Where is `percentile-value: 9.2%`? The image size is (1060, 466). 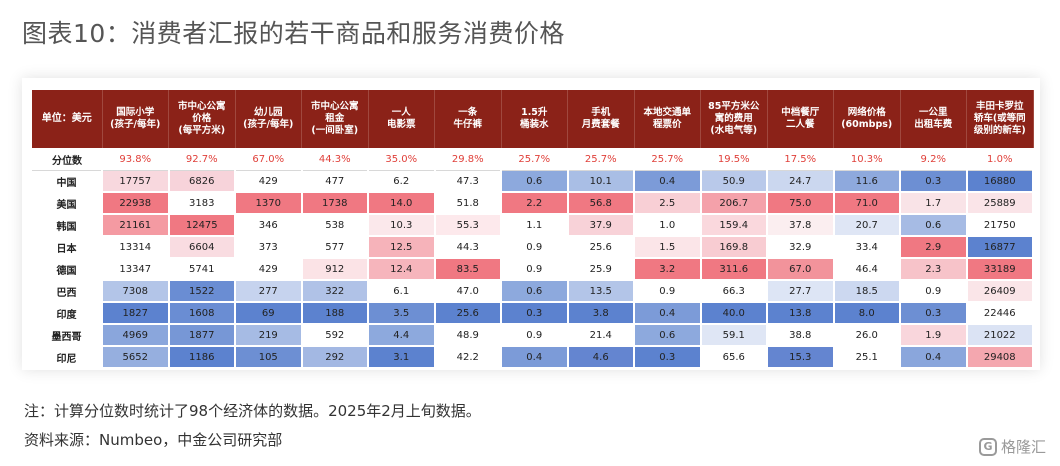
percentile-value: 9.2% is located at coordinates (933, 159).